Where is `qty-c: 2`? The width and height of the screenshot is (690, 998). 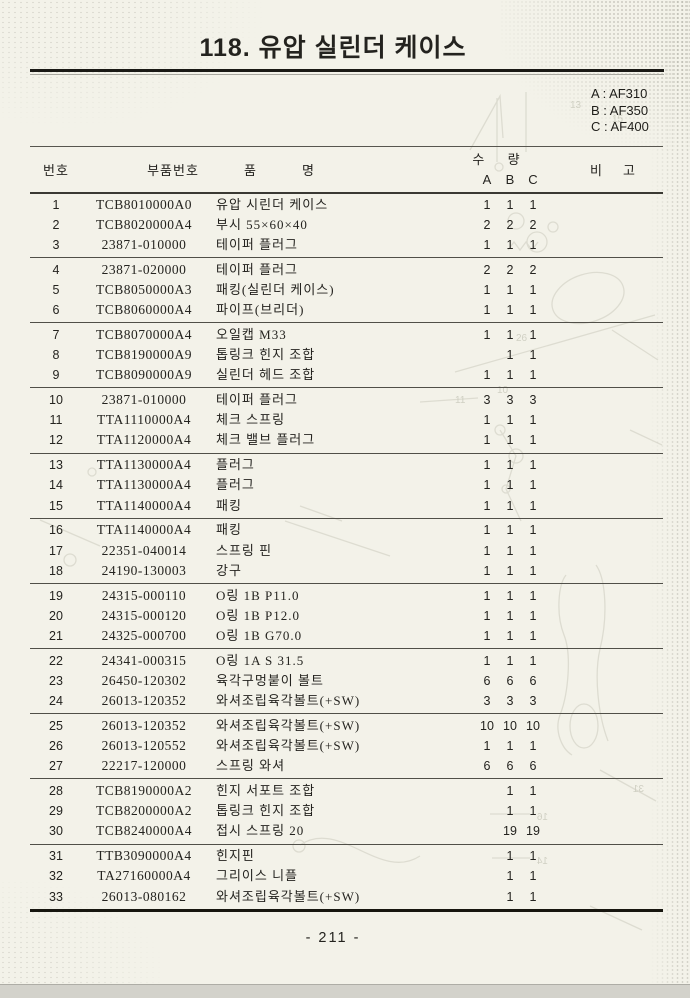
qty-c: 2 is located at coordinates (533, 224).